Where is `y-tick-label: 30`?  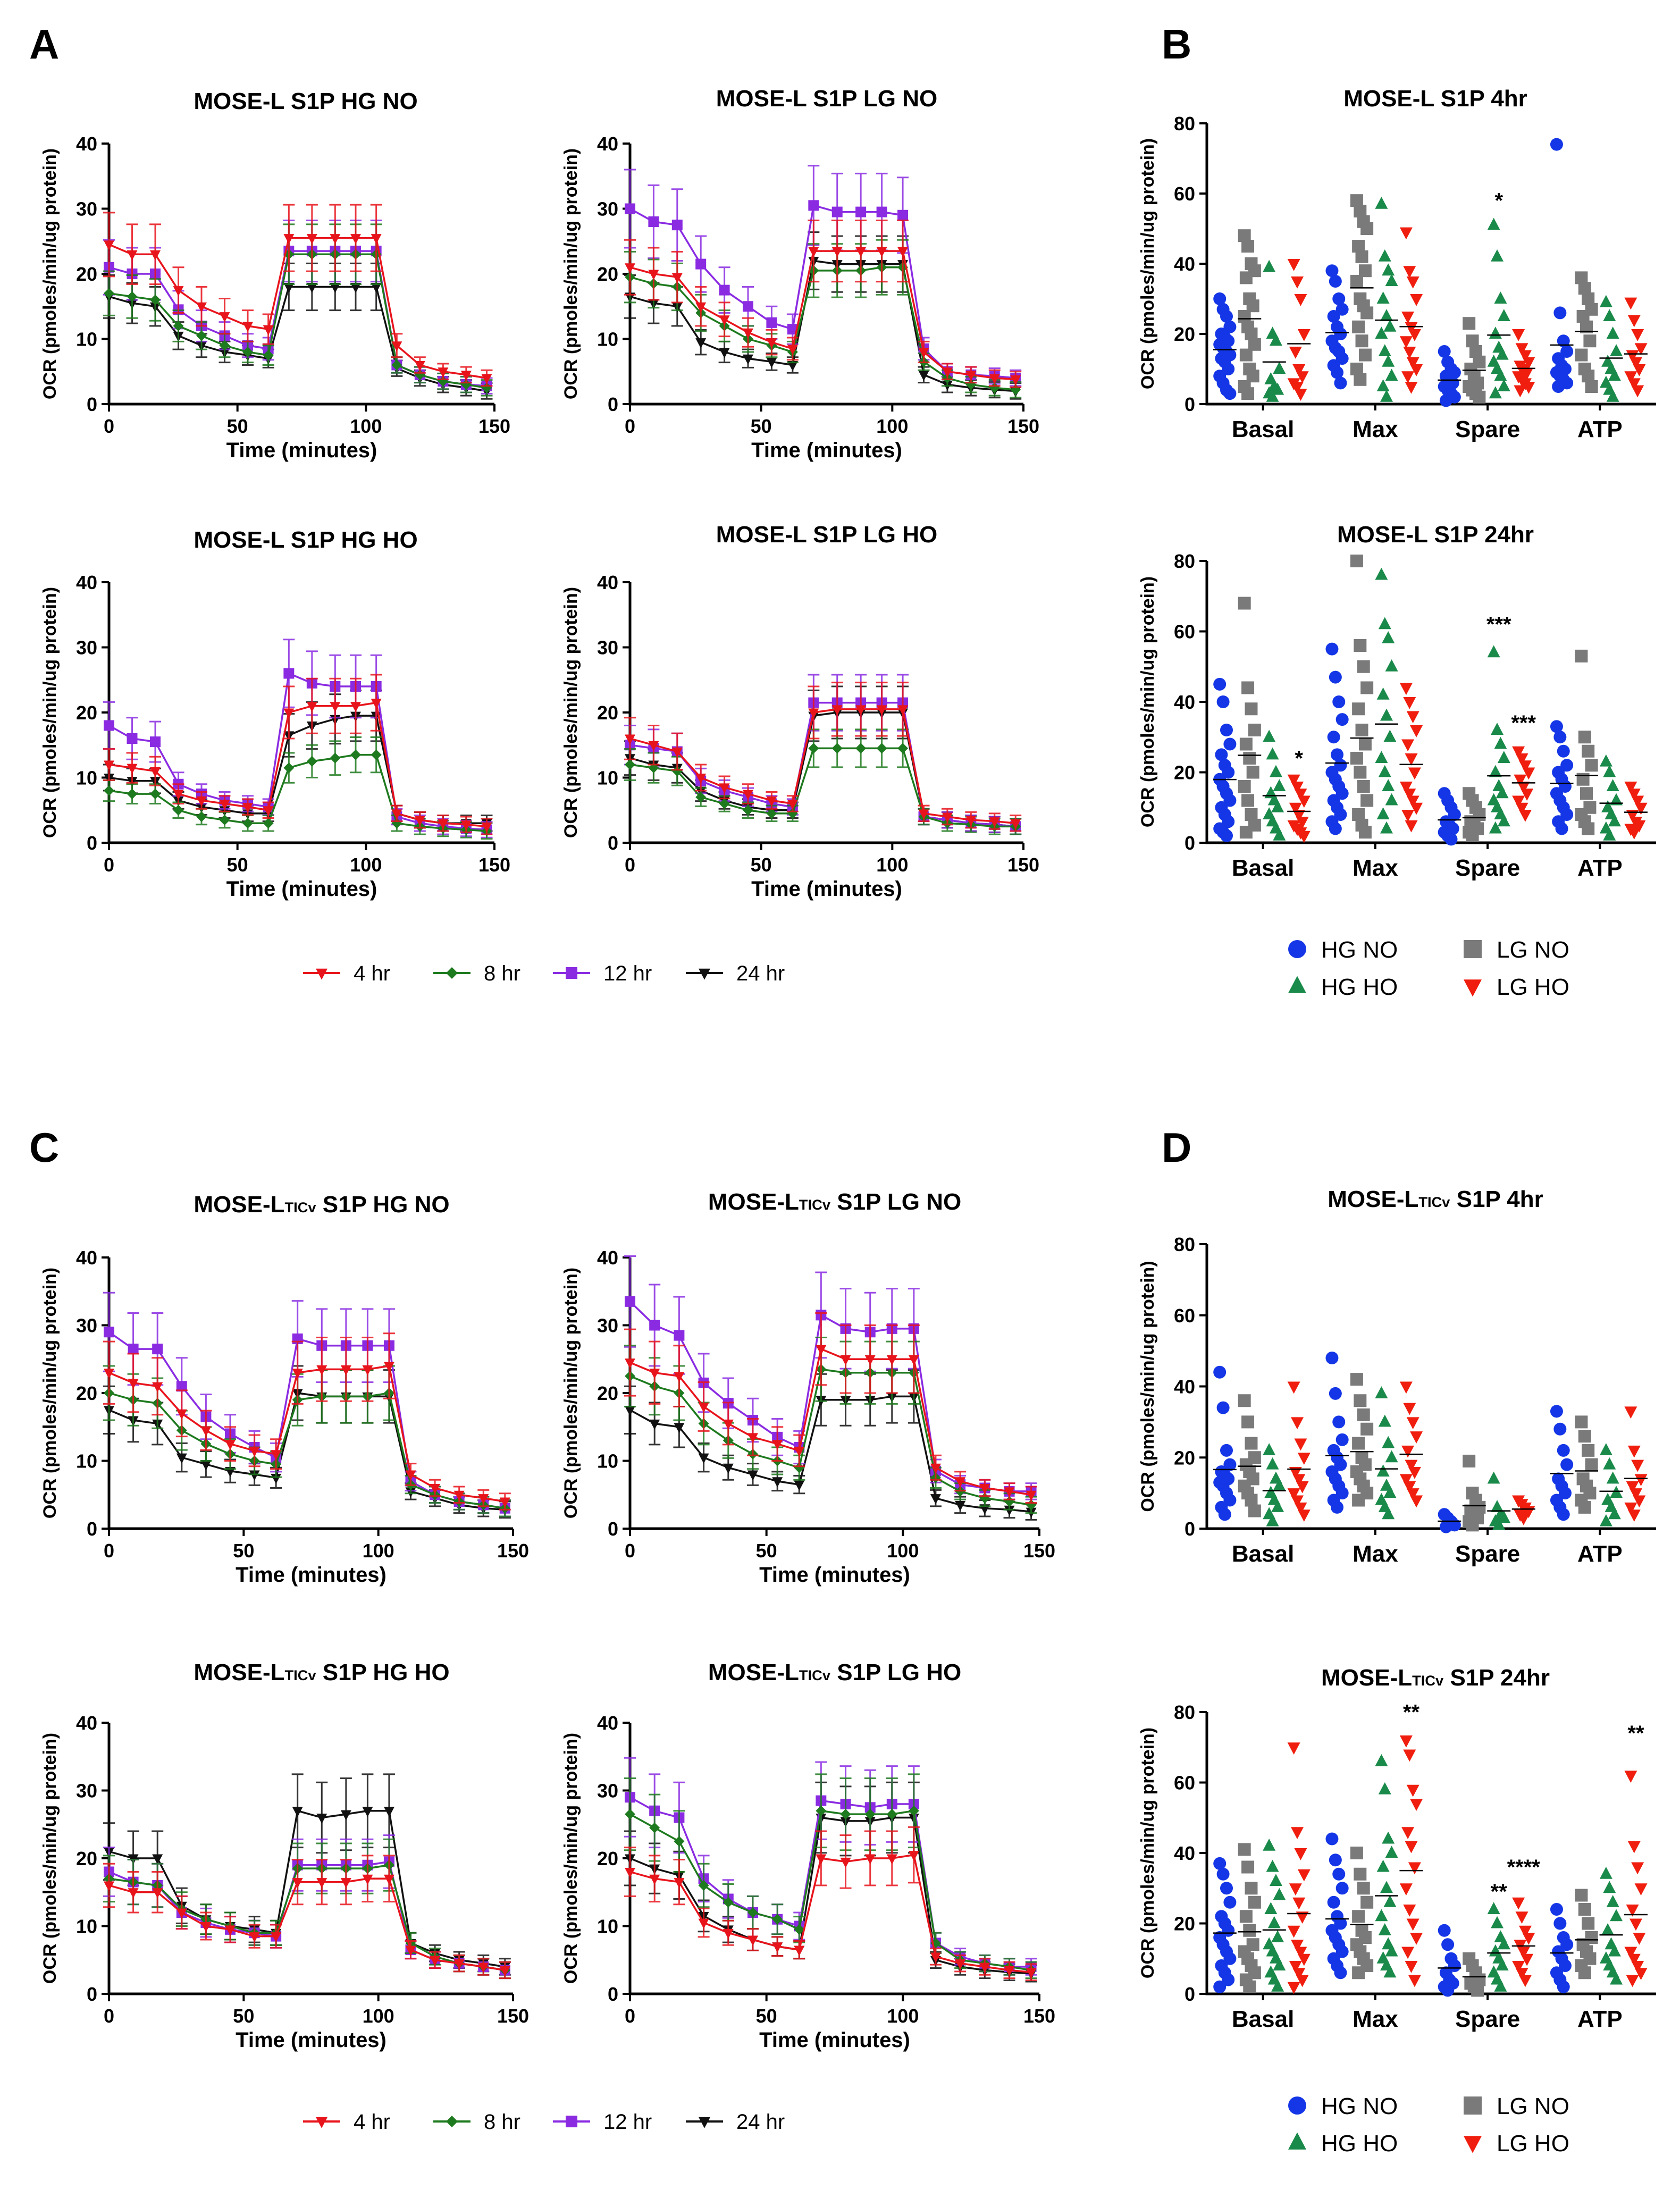
y-tick-label: 30 is located at coordinates (86, 1326).